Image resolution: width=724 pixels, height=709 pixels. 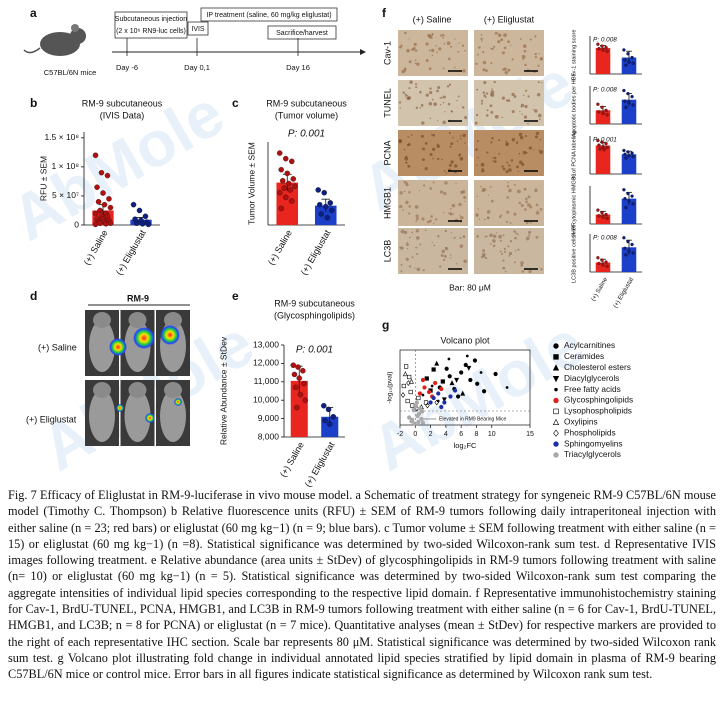 I want to click on legend-label: Diacylglycerols, so click(x=591, y=378).